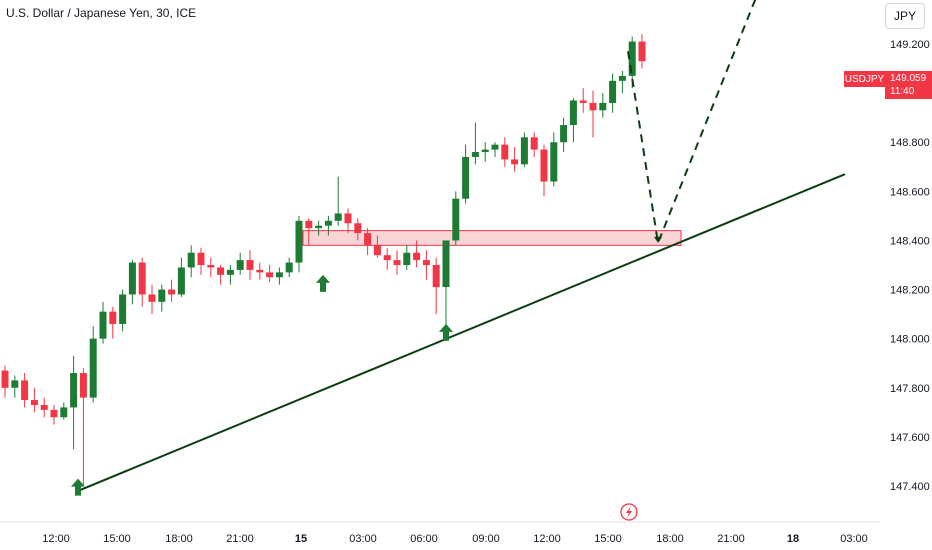 This screenshot has height=550, width=932. I want to click on y-tick-label: 148.600, so click(910, 192).